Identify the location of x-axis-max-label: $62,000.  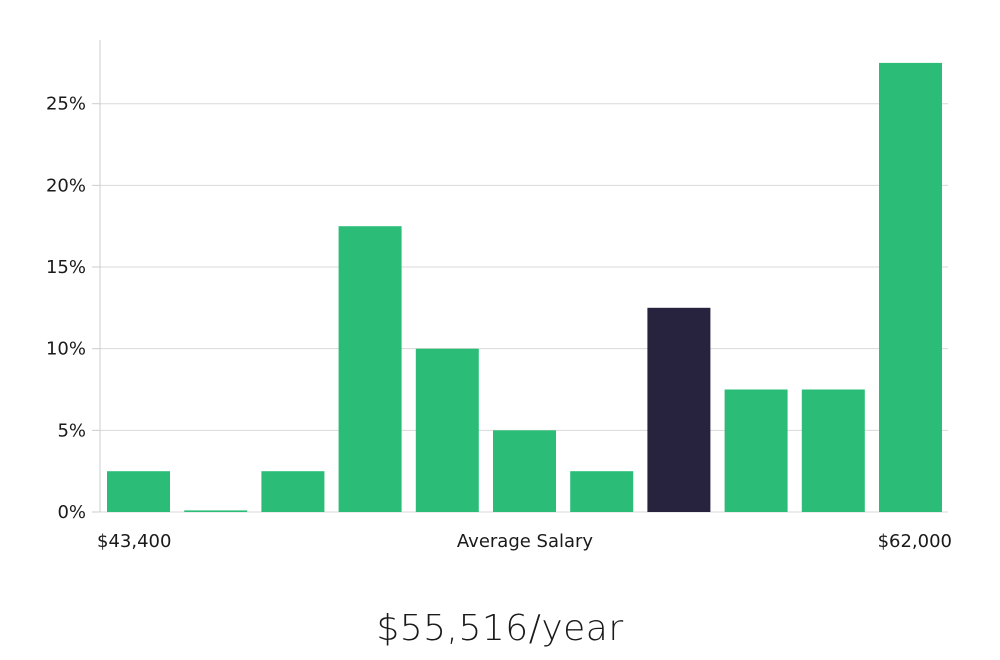
(915, 541).